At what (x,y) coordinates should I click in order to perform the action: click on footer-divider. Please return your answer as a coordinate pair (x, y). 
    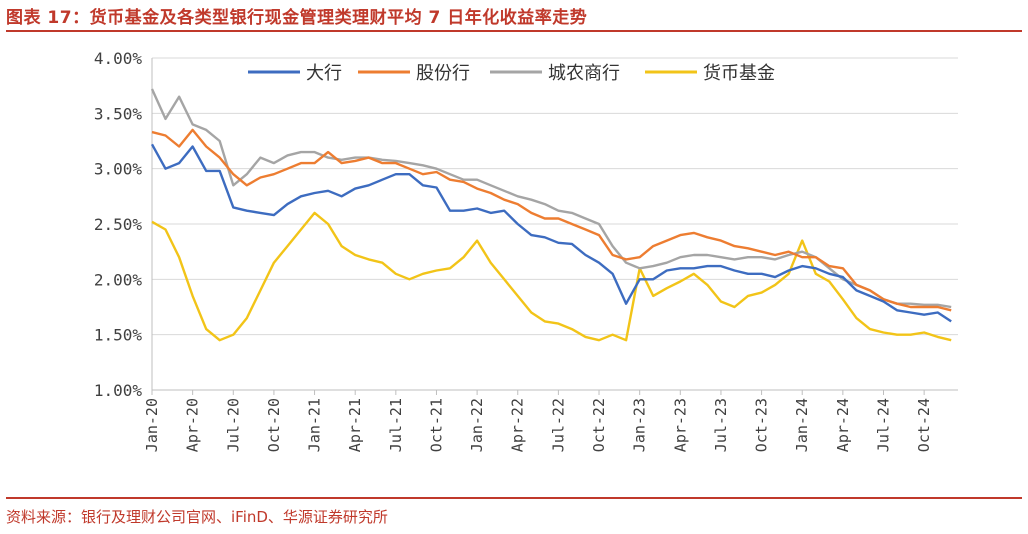
    Looking at the image, I should click on (514, 498).